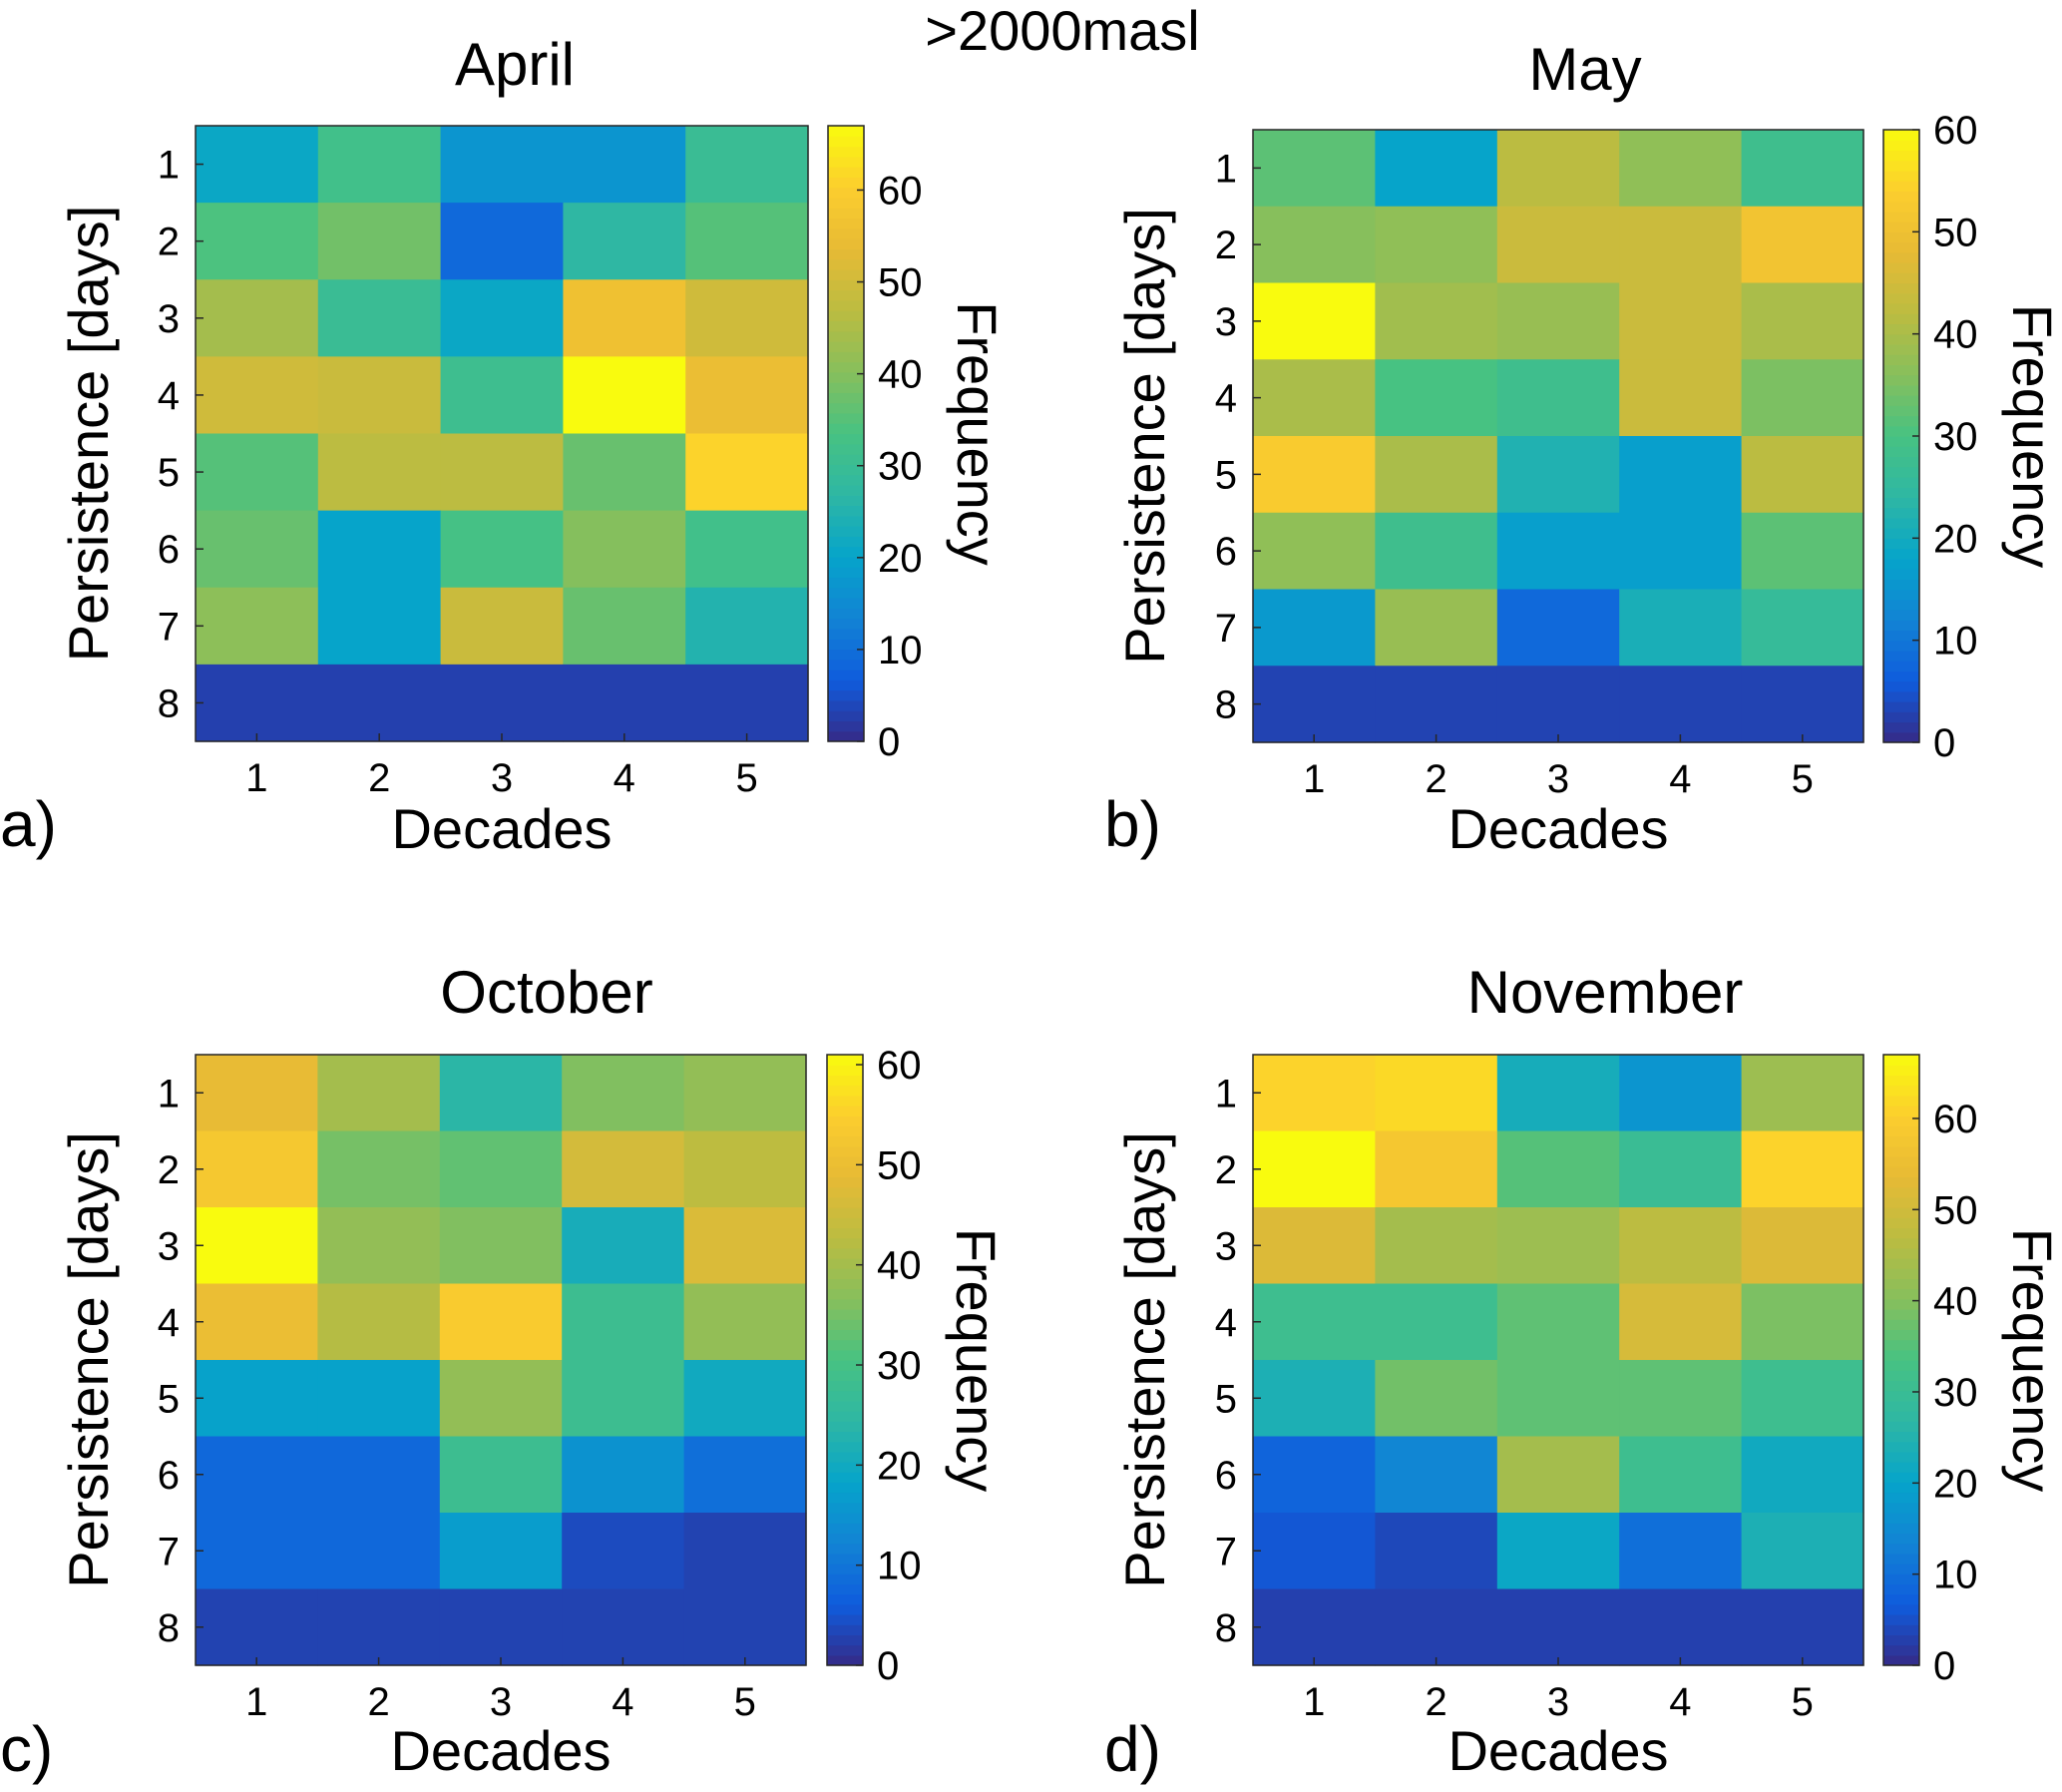  I want to click on y-tick-label: 3, so click(1226, 322).